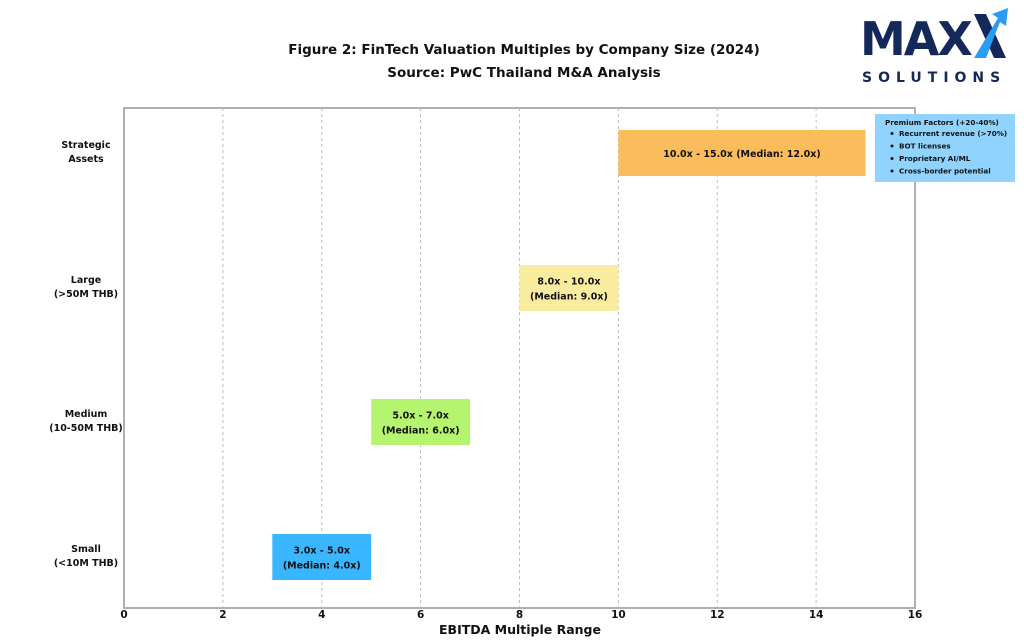  Describe the element at coordinates (85, 145) in the screenshot. I see `y-category-label-line: Strategic` at that location.